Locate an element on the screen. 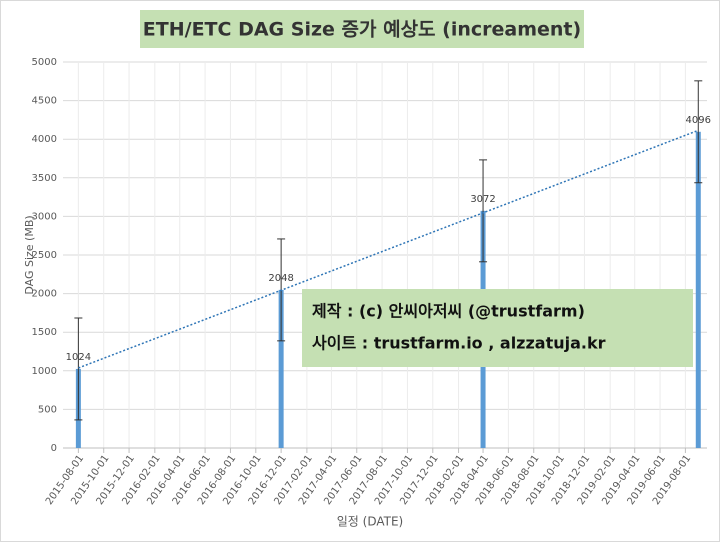  y-axis-label: DAG Size (MB) is located at coordinates (29, 254).